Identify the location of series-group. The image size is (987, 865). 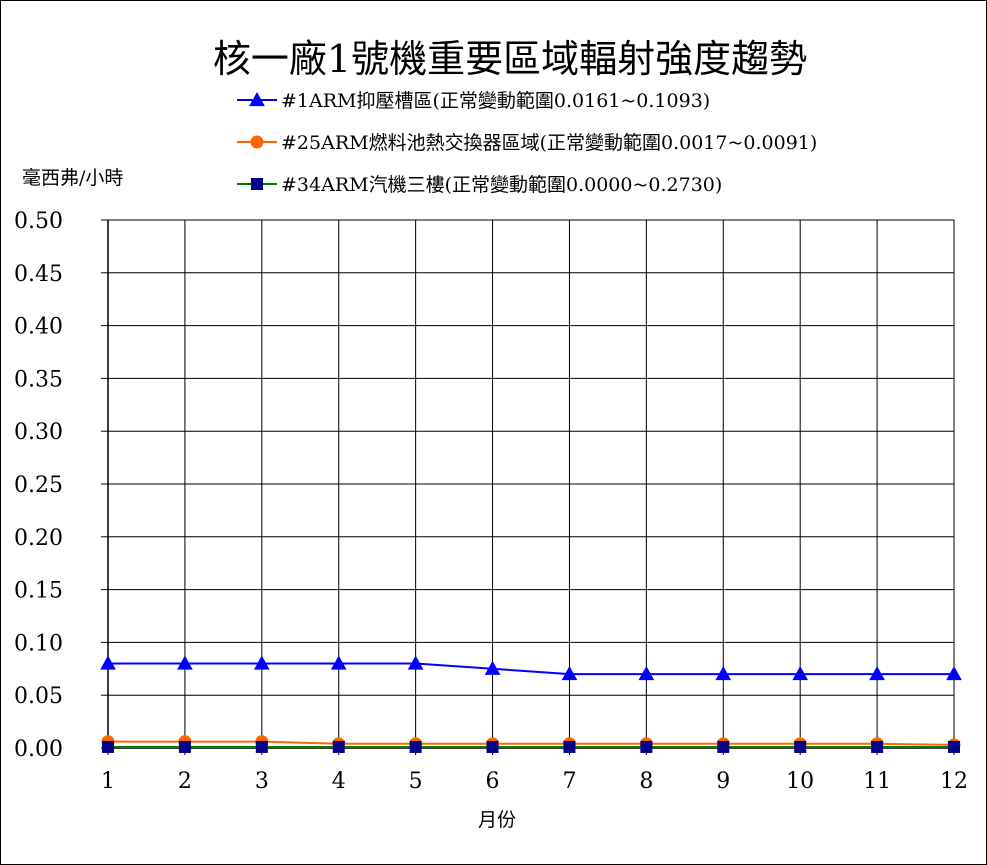
(531, 704).